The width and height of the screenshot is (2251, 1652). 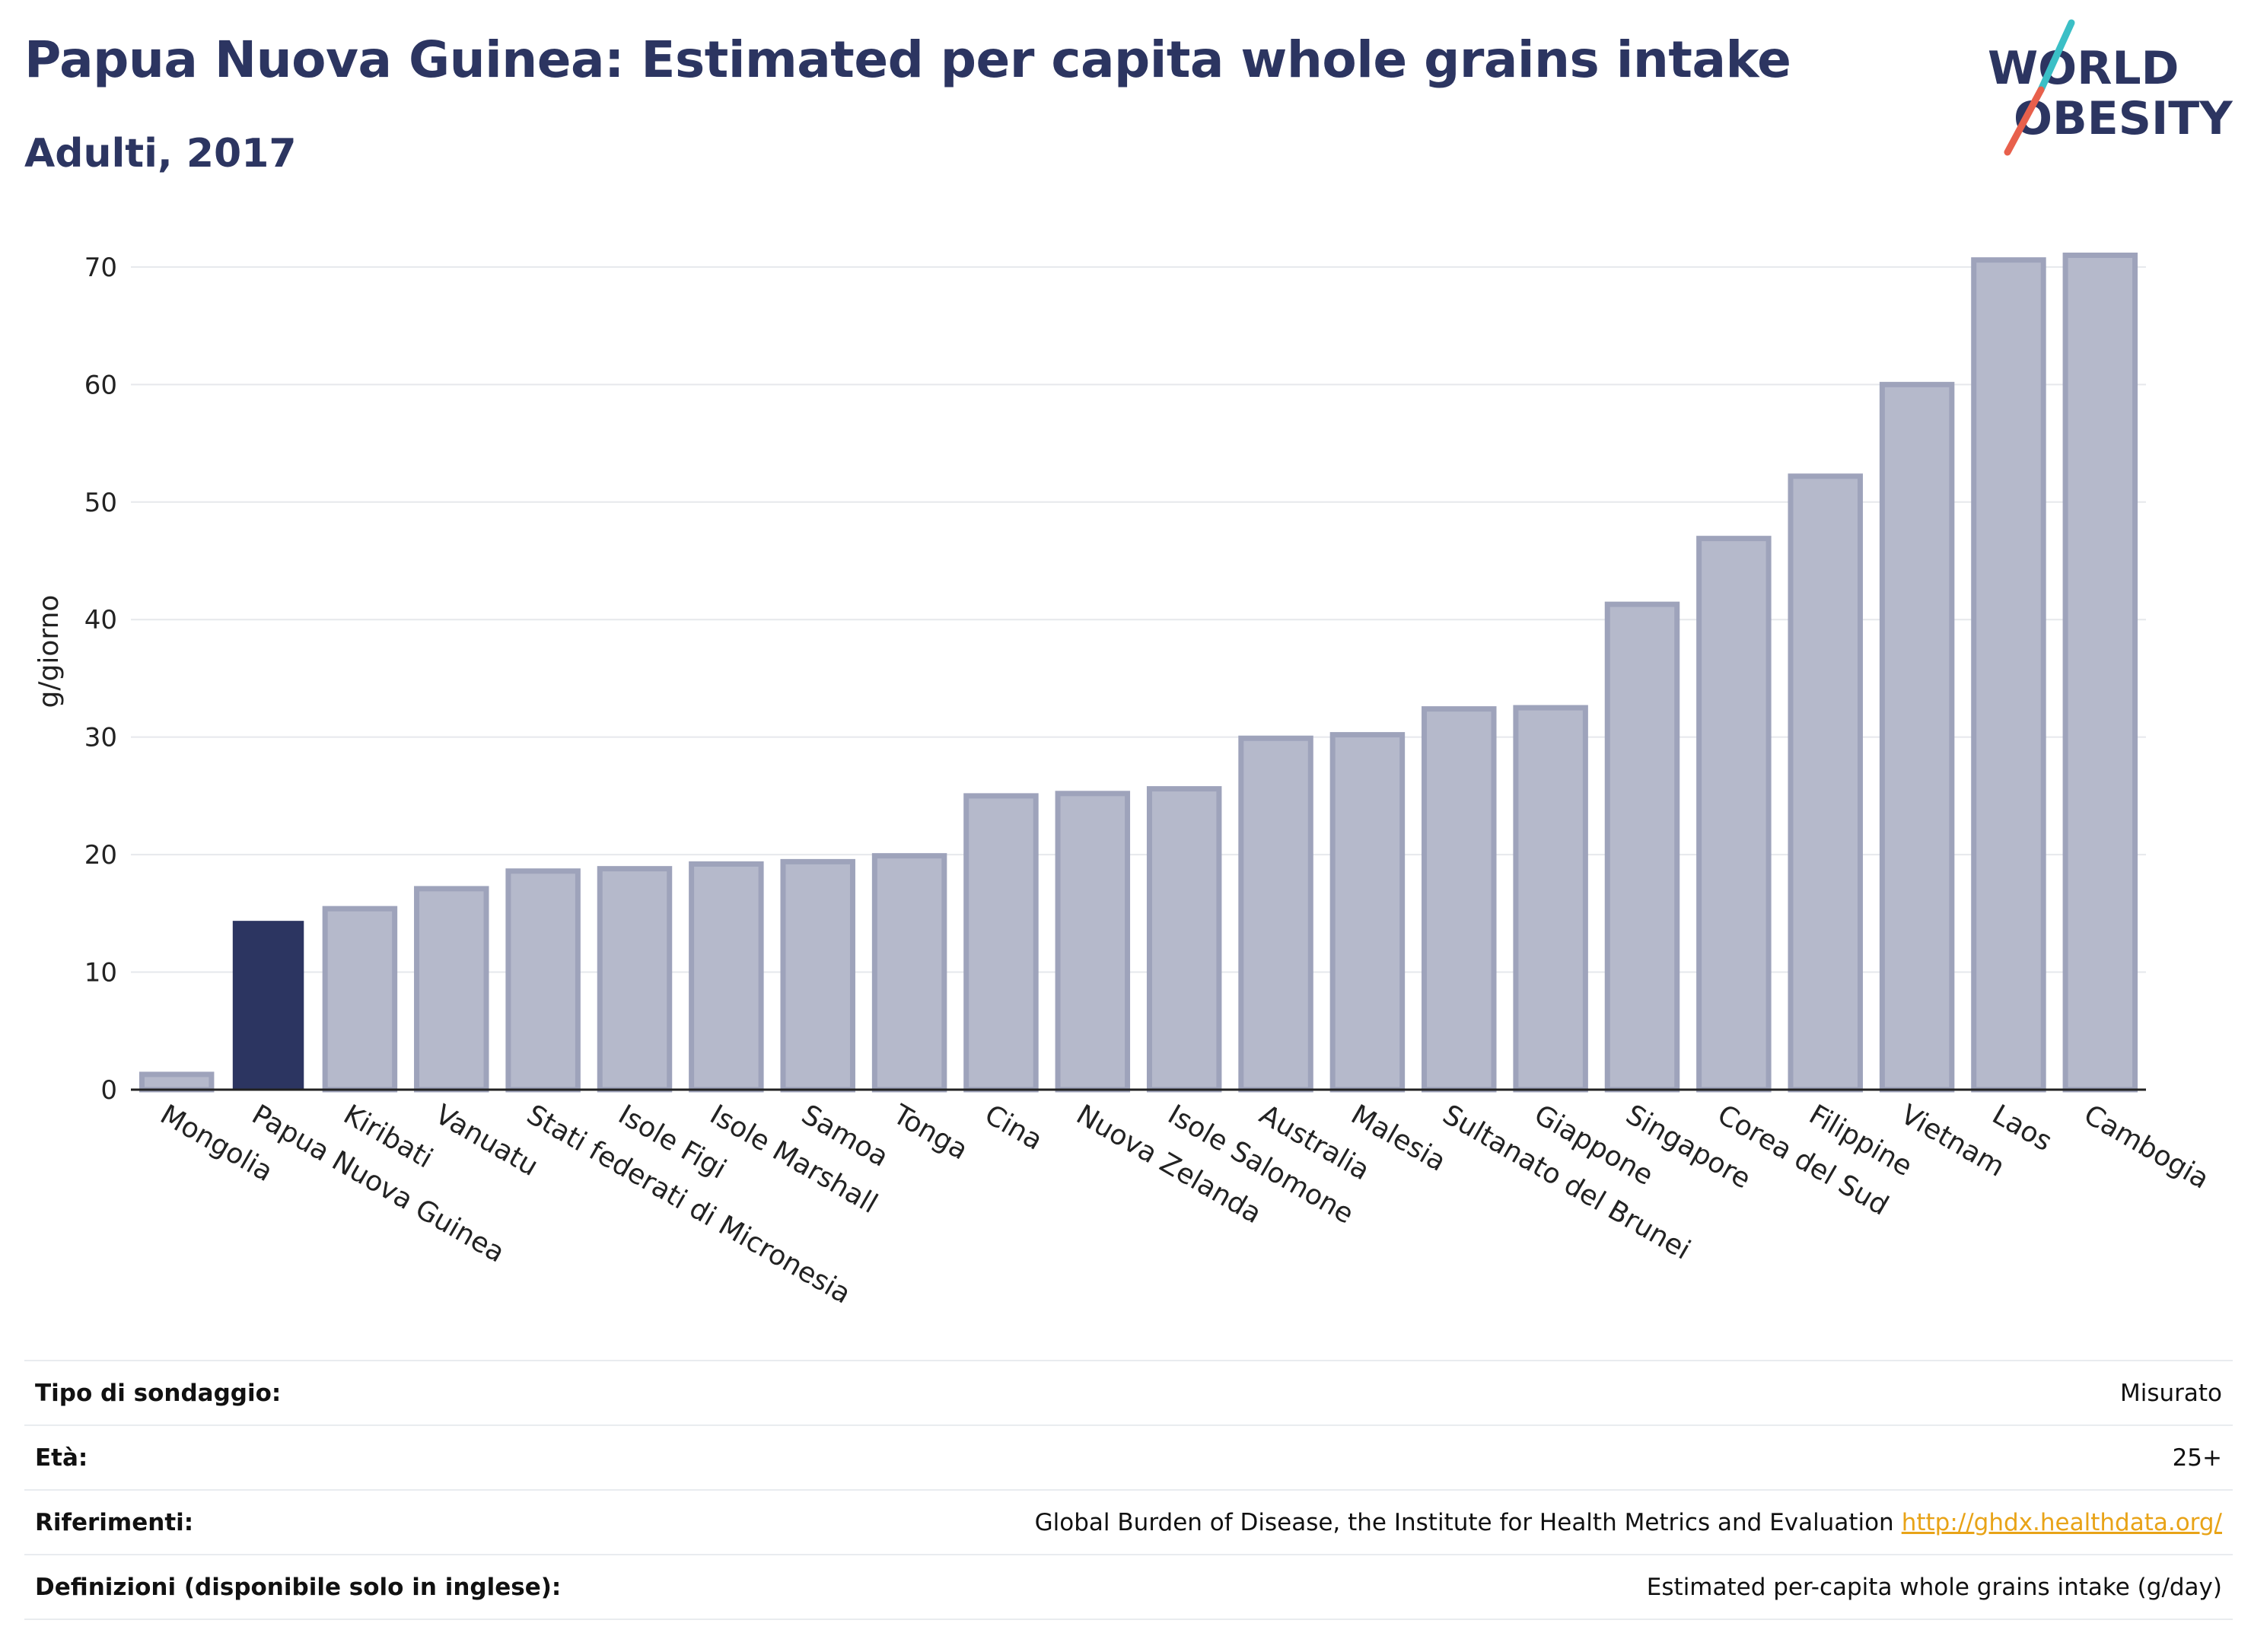 What do you see at coordinates (2008, 675) in the screenshot?
I see `bar-laos` at bounding box center [2008, 675].